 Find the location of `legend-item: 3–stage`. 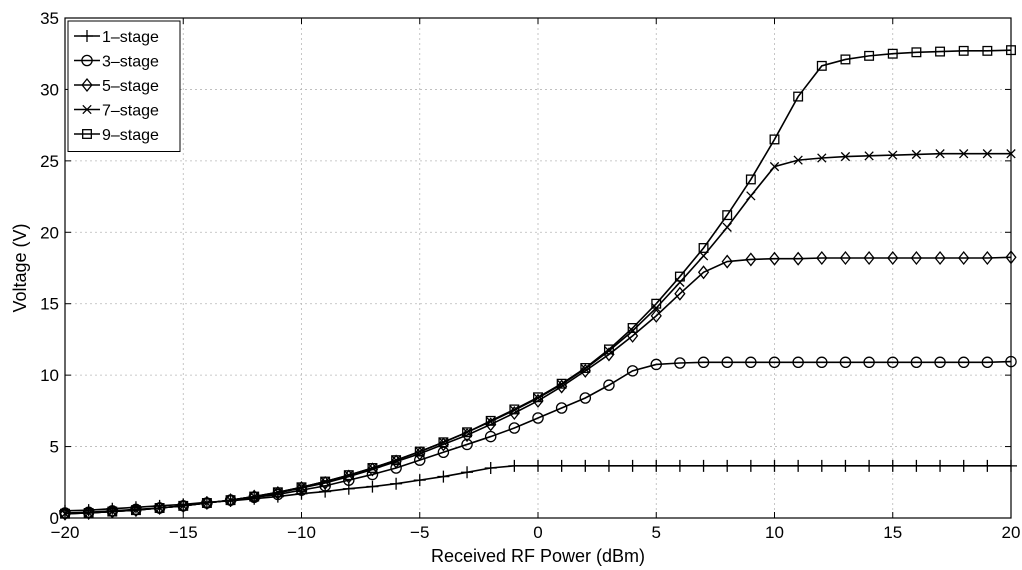

legend-item: 3–stage is located at coordinates (116, 62).